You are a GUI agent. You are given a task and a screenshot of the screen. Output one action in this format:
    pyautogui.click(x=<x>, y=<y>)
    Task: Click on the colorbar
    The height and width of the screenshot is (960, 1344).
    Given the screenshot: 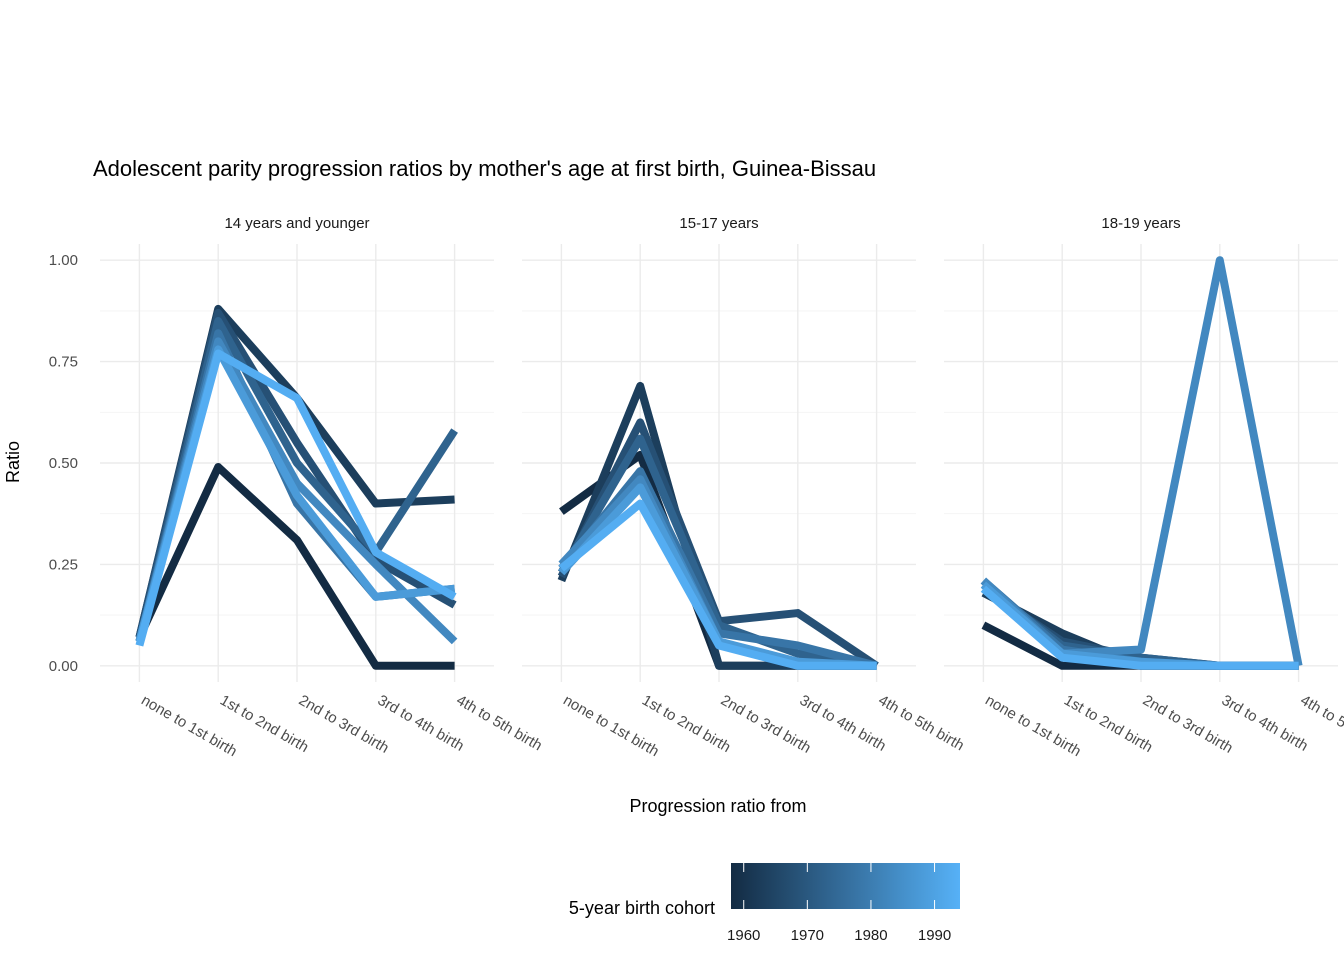 What is the action you would take?
    pyautogui.click(x=845, y=886)
    